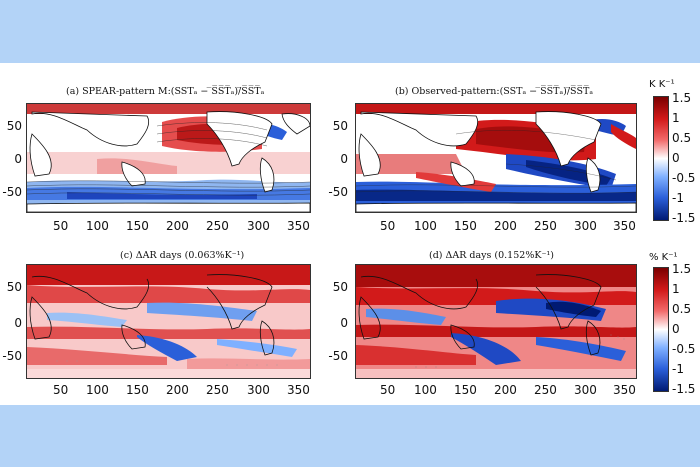 This screenshot has width=700, height=467. I want to click on top-colorbar-tick-0: 0, so click(676, 158).